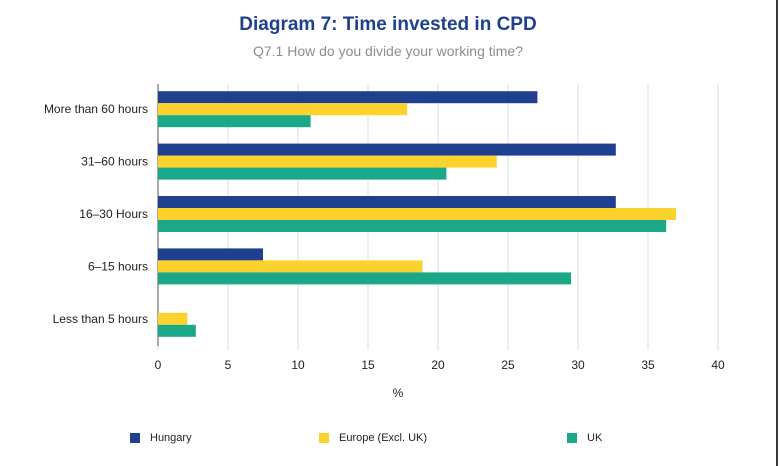  I want to click on x-tick-label: 40, so click(718, 365).